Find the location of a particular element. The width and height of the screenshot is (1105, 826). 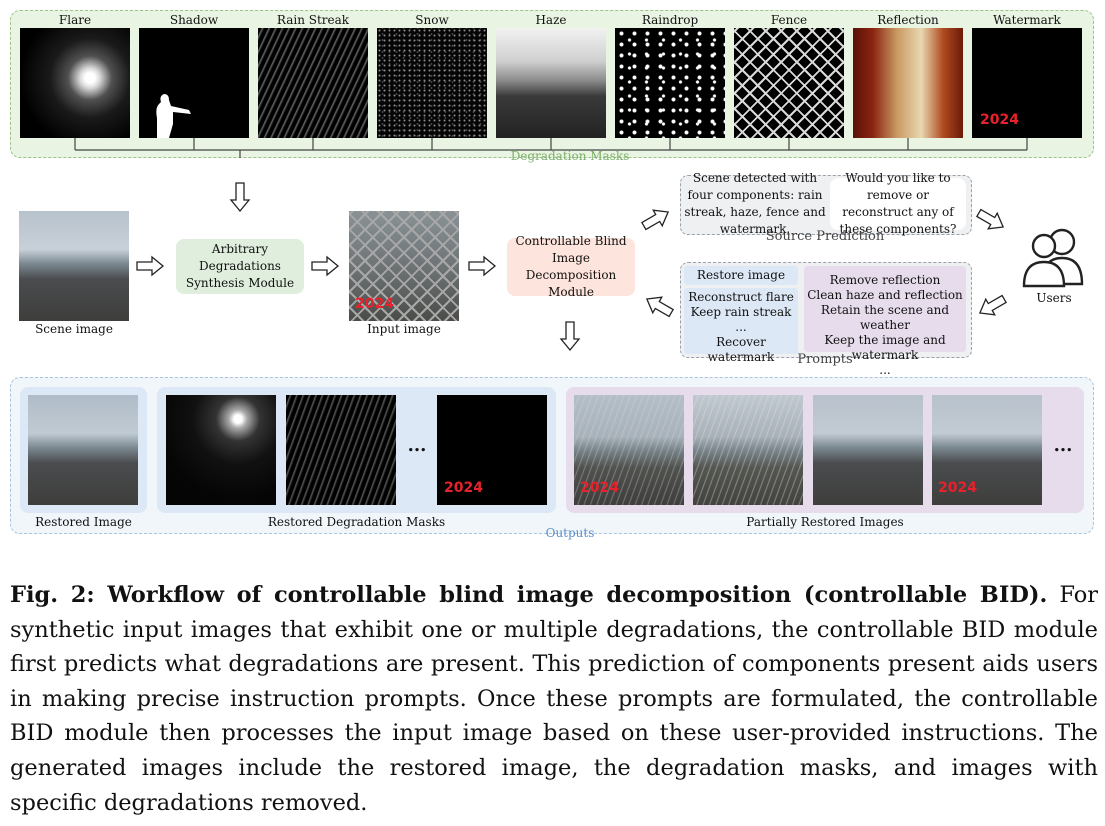

restored-masks-label: Restored Degradation Masks is located at coordinates (356, 522).